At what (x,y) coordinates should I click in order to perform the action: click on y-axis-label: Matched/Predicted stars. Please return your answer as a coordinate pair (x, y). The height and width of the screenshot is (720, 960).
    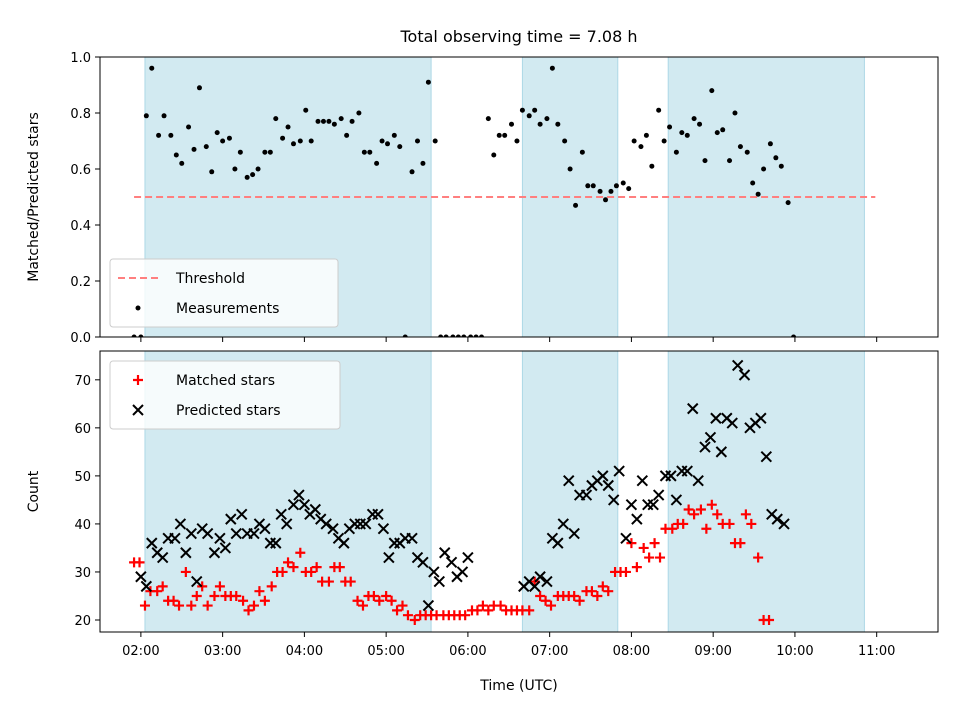
    Looking at the image, I should click on (34, 197).